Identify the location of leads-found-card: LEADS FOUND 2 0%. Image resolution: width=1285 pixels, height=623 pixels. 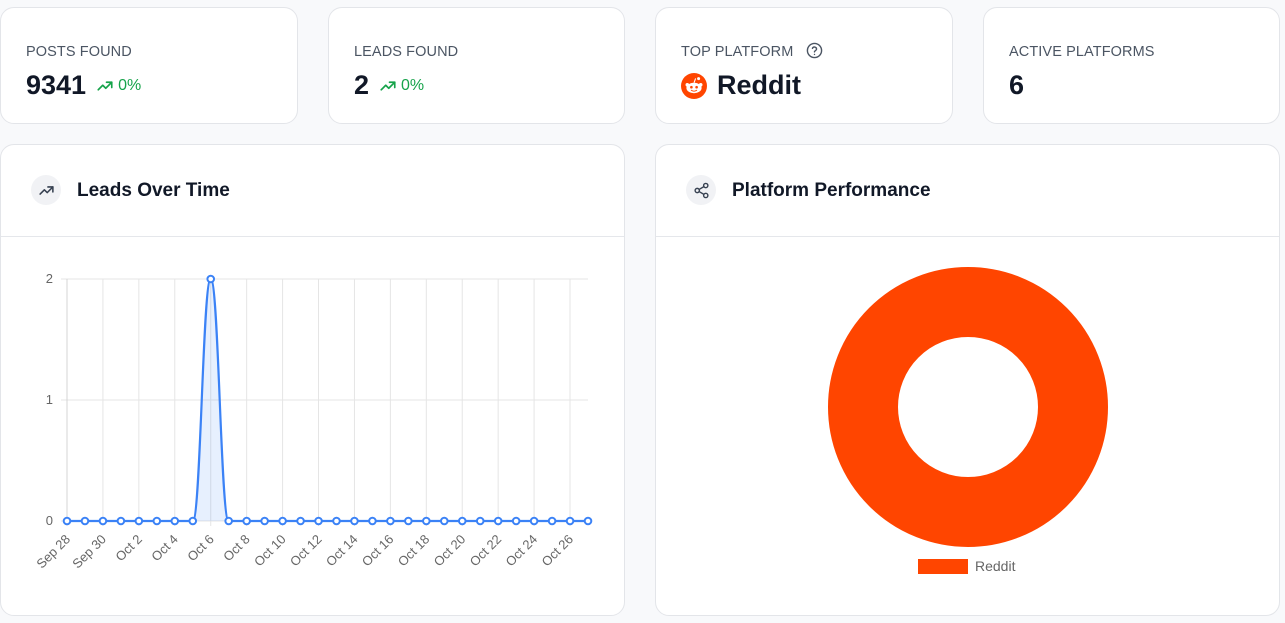
(476, 65).